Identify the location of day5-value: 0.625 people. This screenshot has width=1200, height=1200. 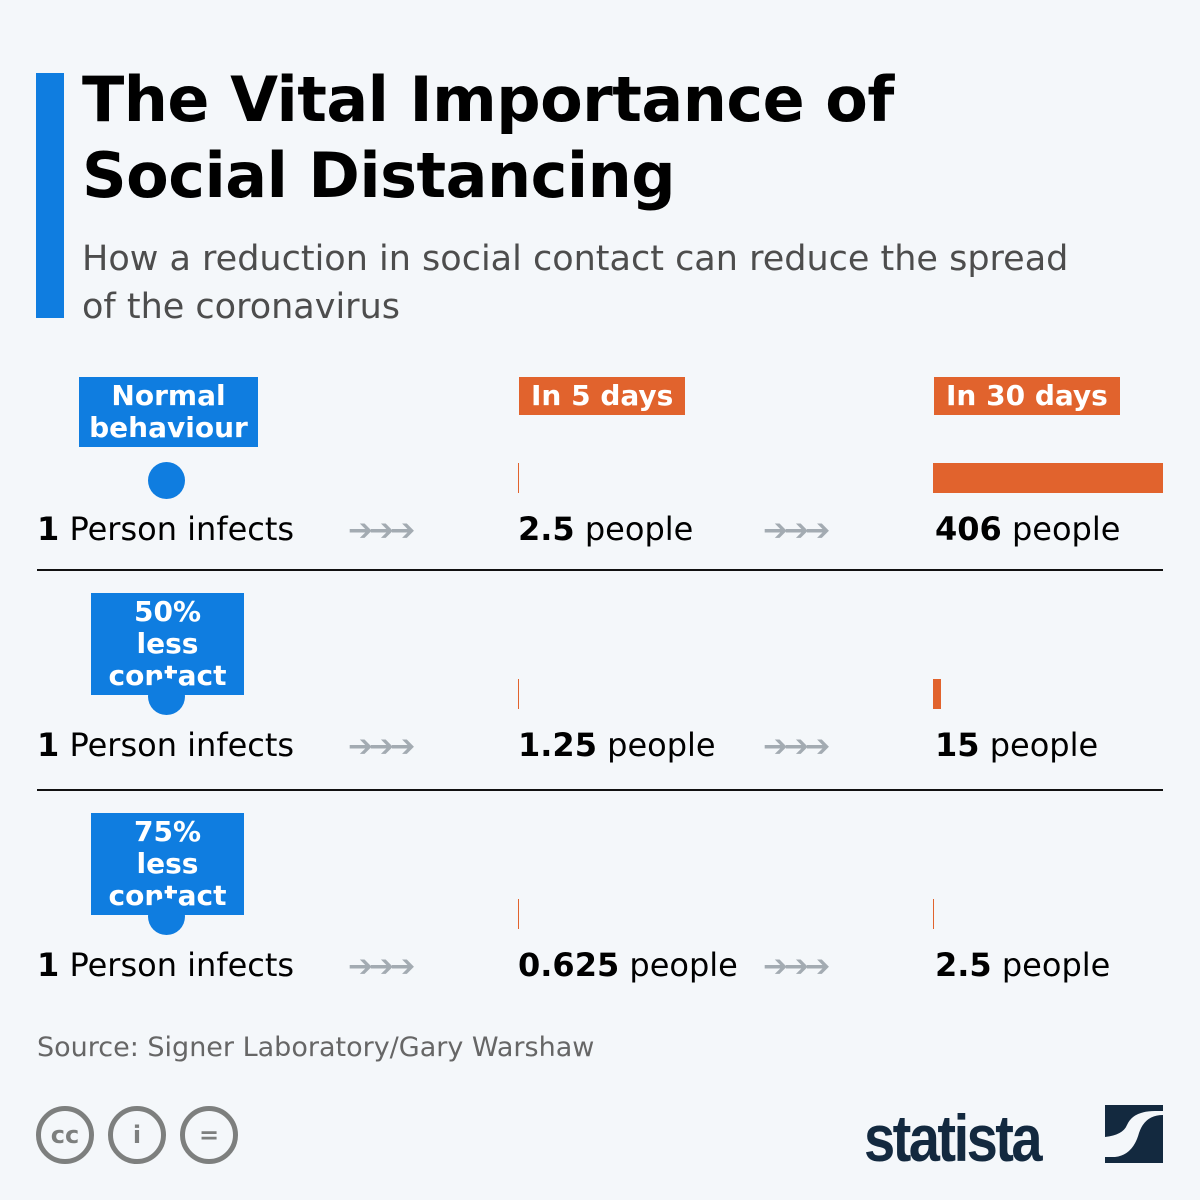
(628, 965).